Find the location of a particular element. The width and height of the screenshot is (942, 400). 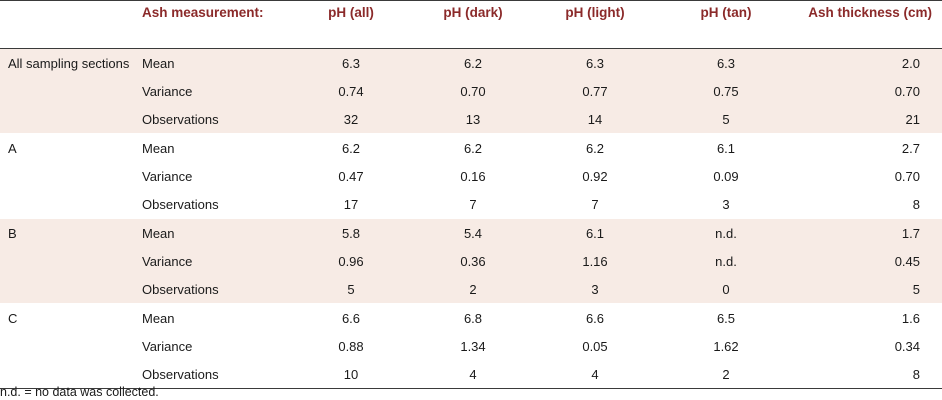

cell-ash-thickness: 21 is located at coordinates (912, 119).